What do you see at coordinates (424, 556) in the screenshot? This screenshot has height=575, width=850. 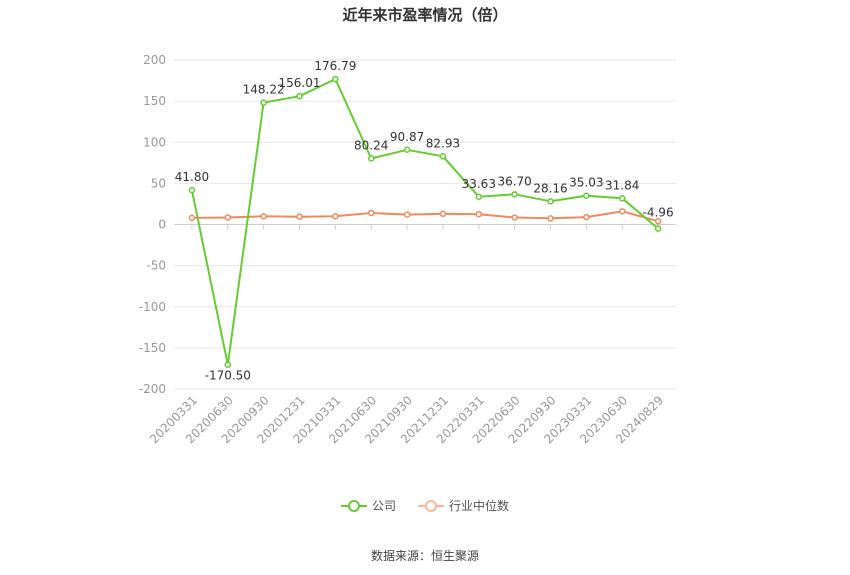 I see `source-note: 数据来源：恒生聚源` at bounding box center [424, 556].